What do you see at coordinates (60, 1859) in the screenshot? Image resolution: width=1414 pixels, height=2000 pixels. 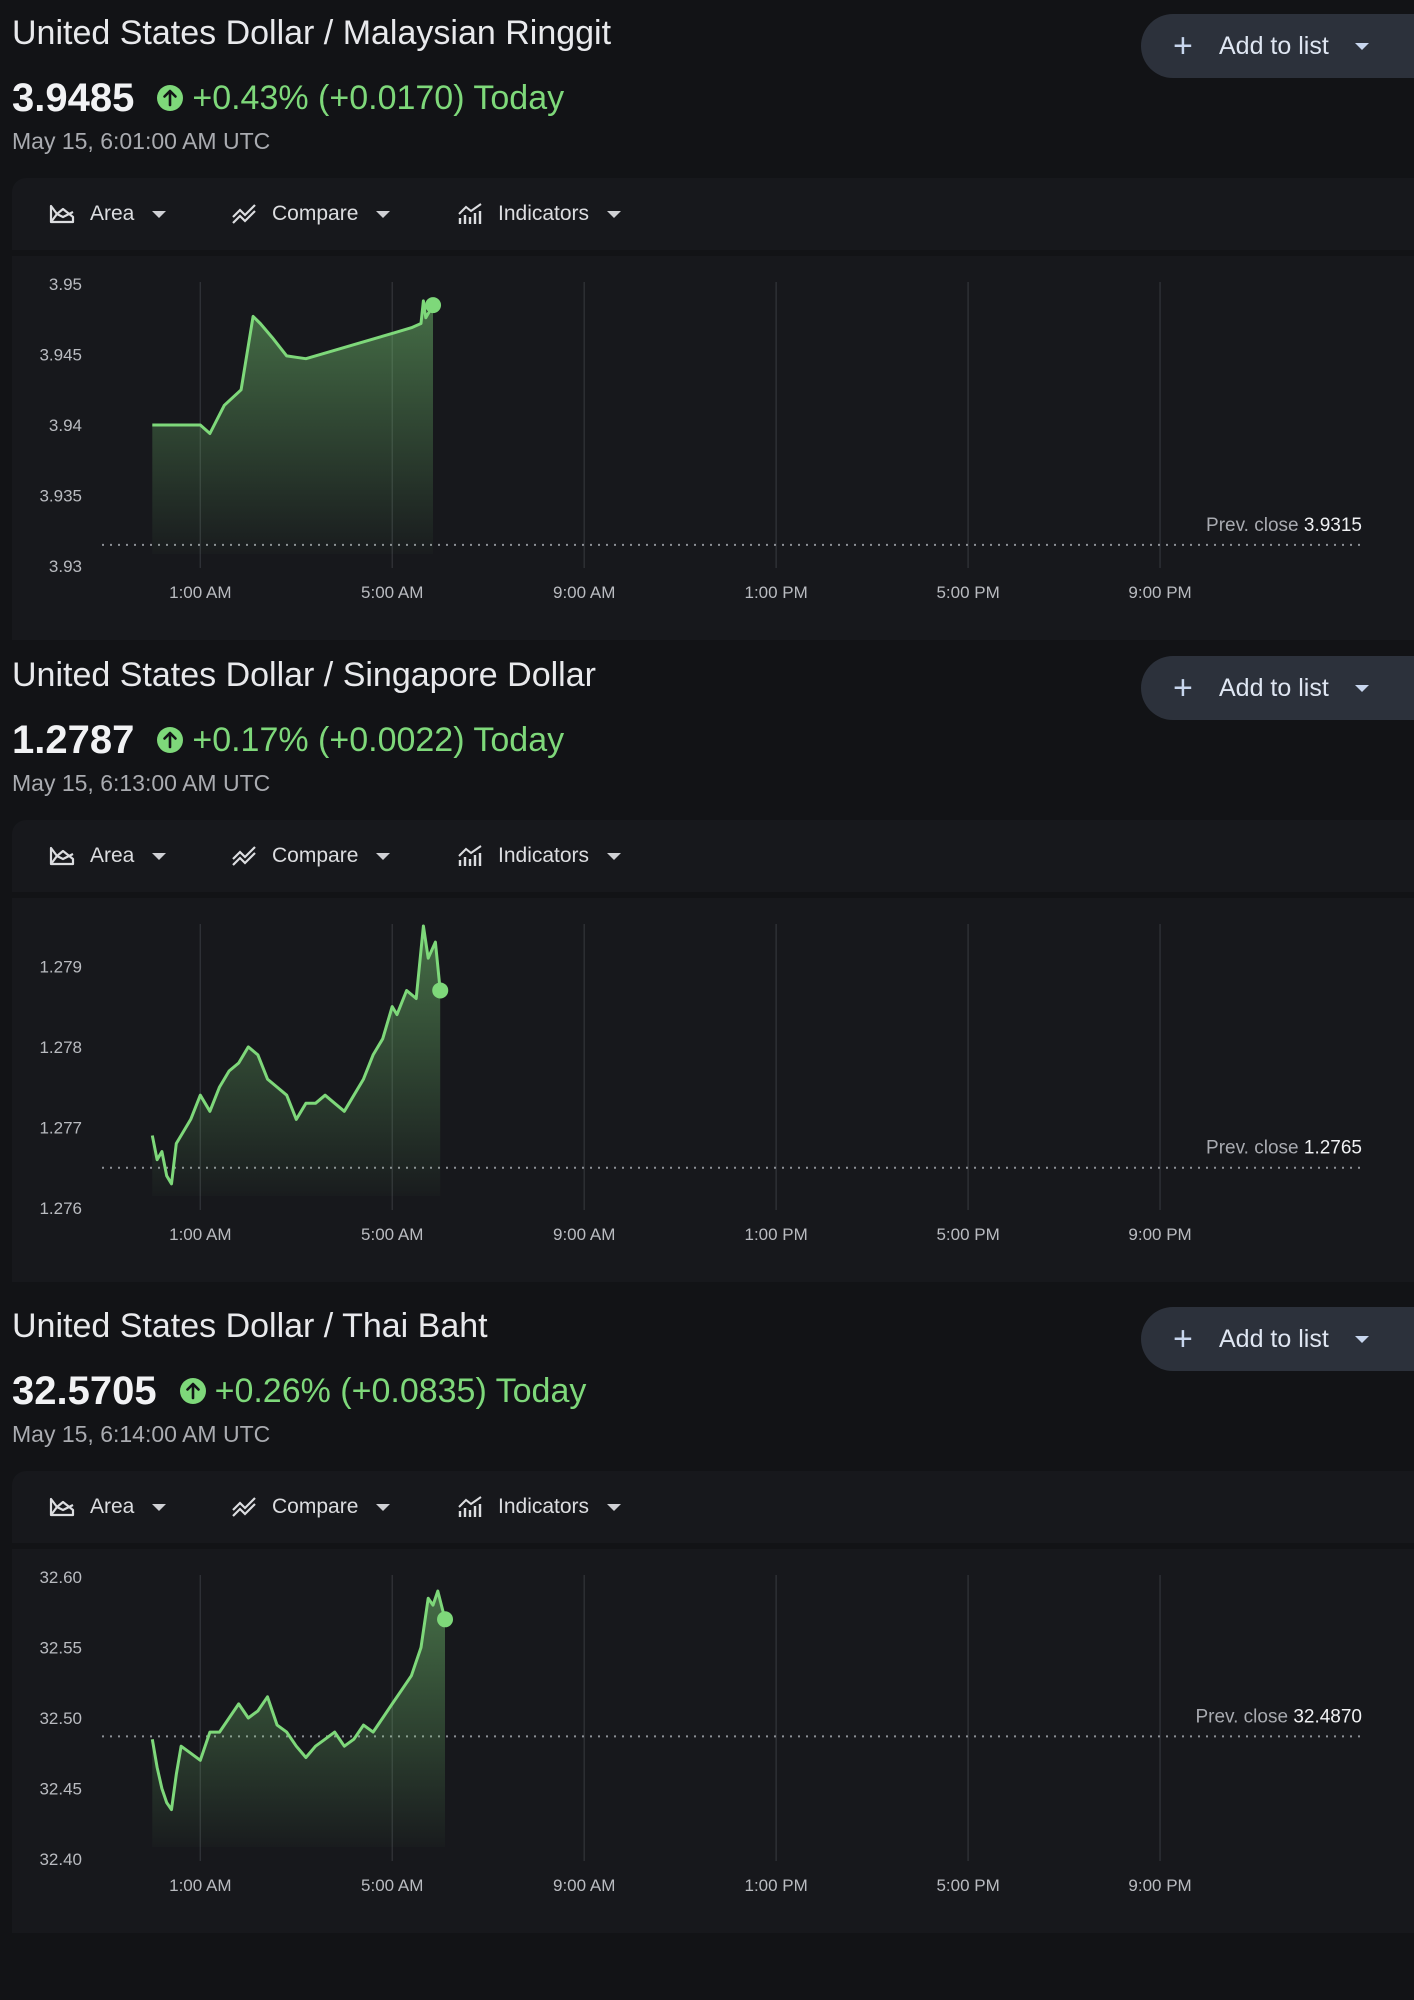 I see `y-tick-label: 32.40` at bounding box center [60, 1859].